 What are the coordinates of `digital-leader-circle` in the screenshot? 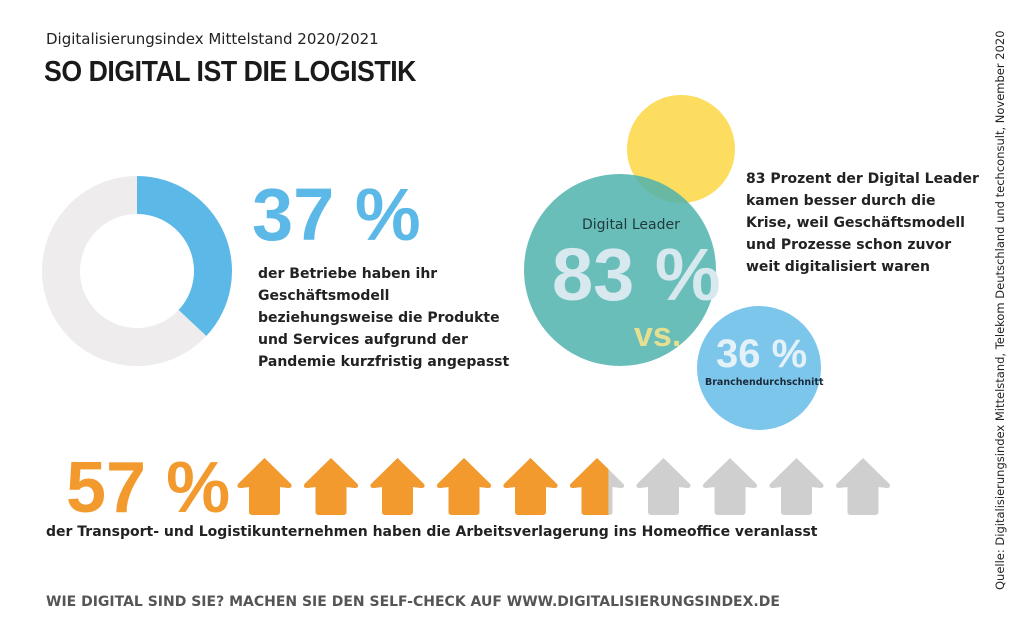 It's located at (620, 270).